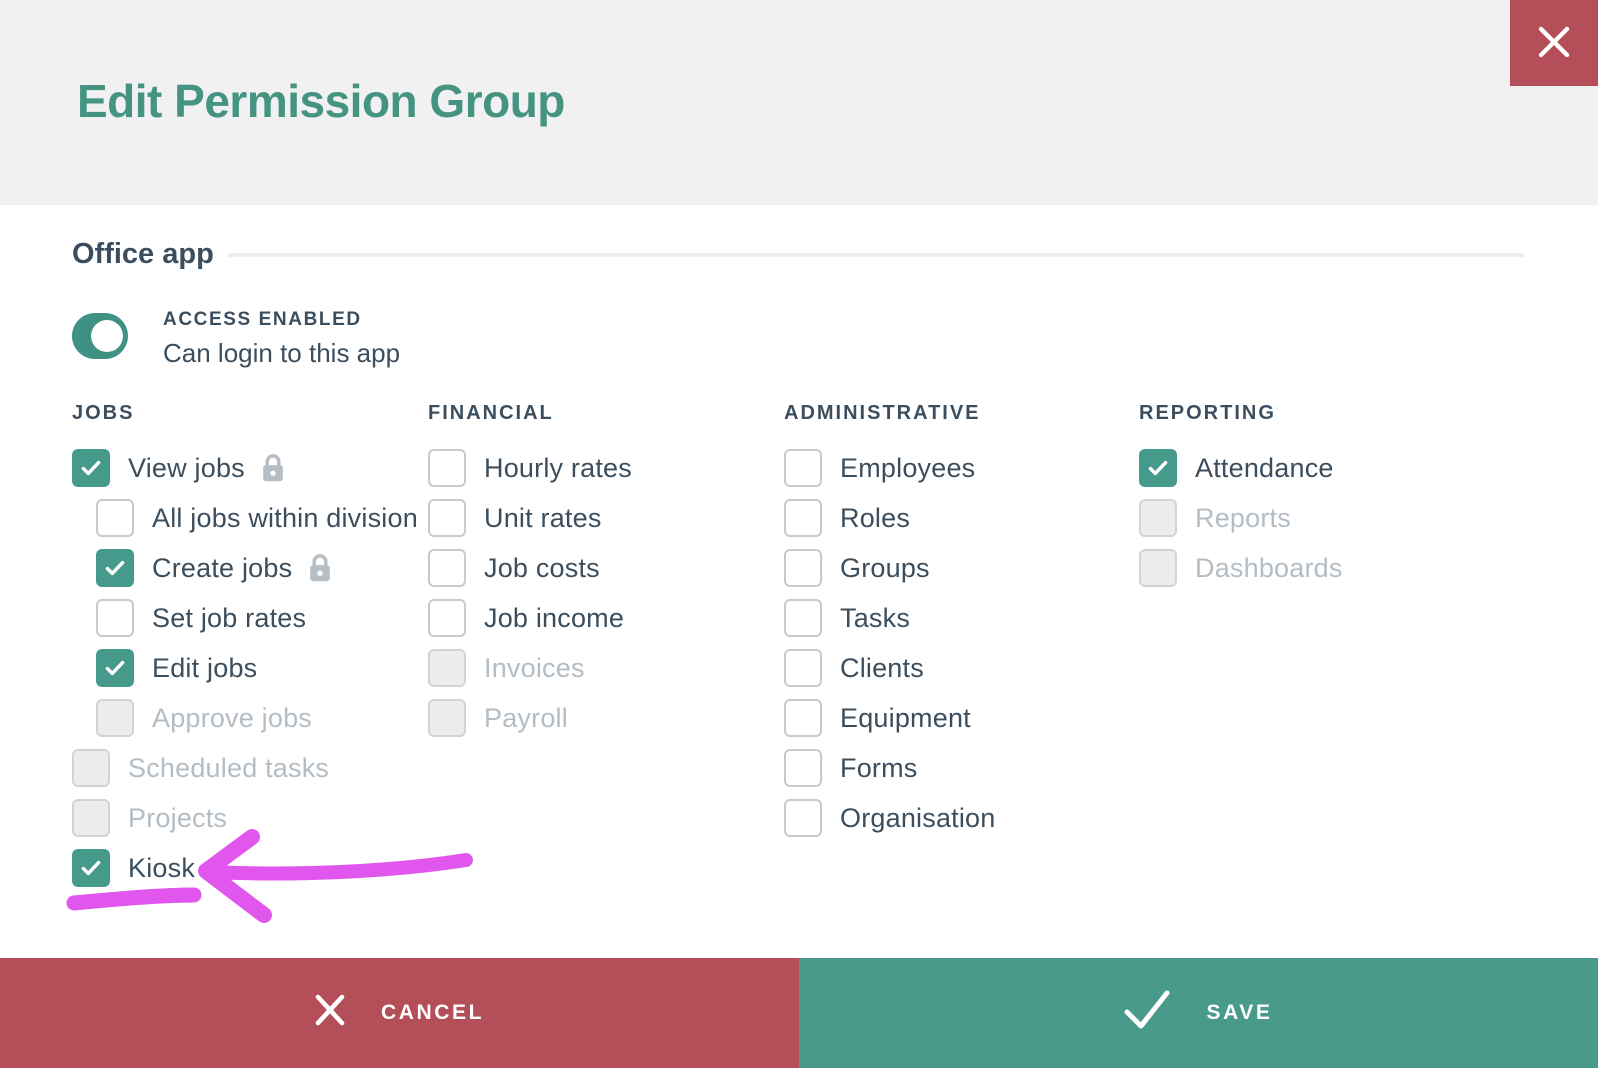  I want to click on page-title: Edit Permission Group, so click(321, 101).